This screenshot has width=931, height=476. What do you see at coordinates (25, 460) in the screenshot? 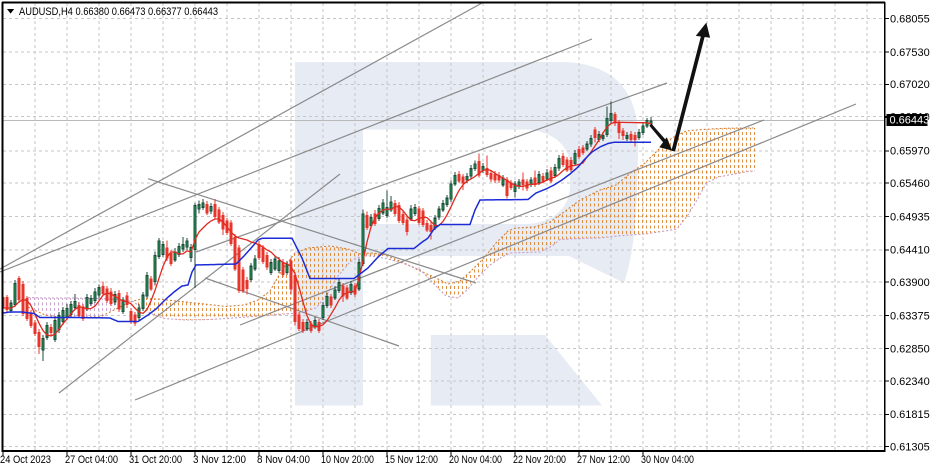
I see `svg-text: 24 Oct 2023` at bounding box center [25, 460].